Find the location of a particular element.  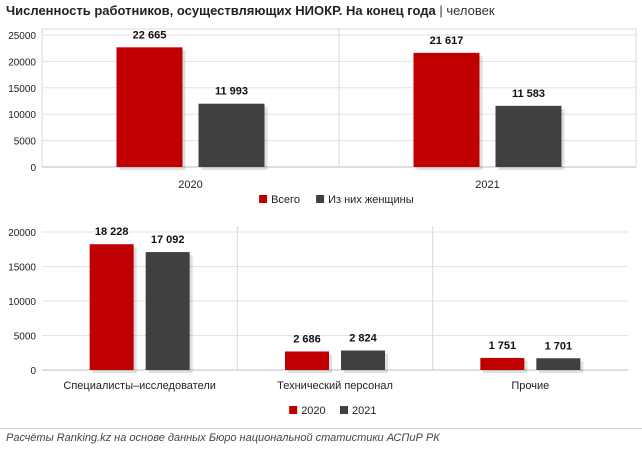

data-label: 2 686 is located at coordinates (307, 339).